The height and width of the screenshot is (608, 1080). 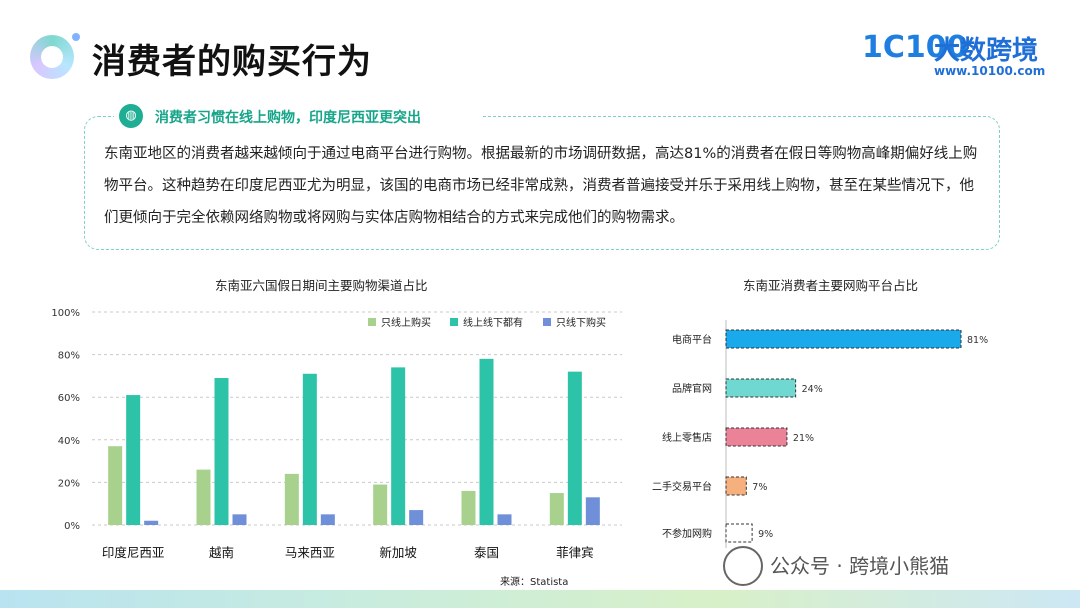 I want to click on header-decoration-circle, so click(x=52, y=57).